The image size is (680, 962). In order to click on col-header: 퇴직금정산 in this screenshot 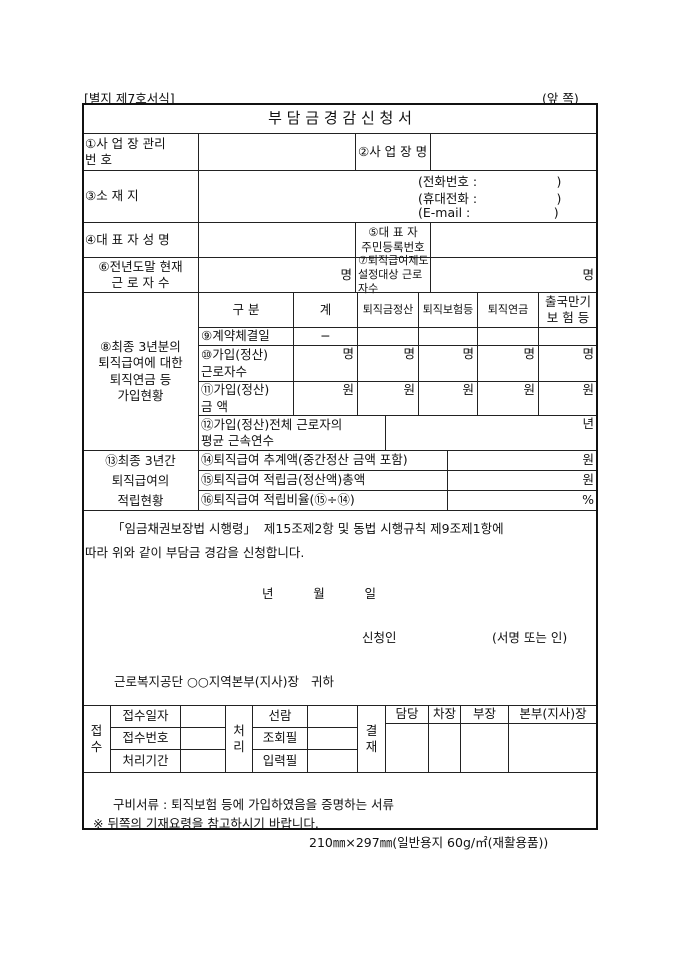, I will do `click(388, 310)`.